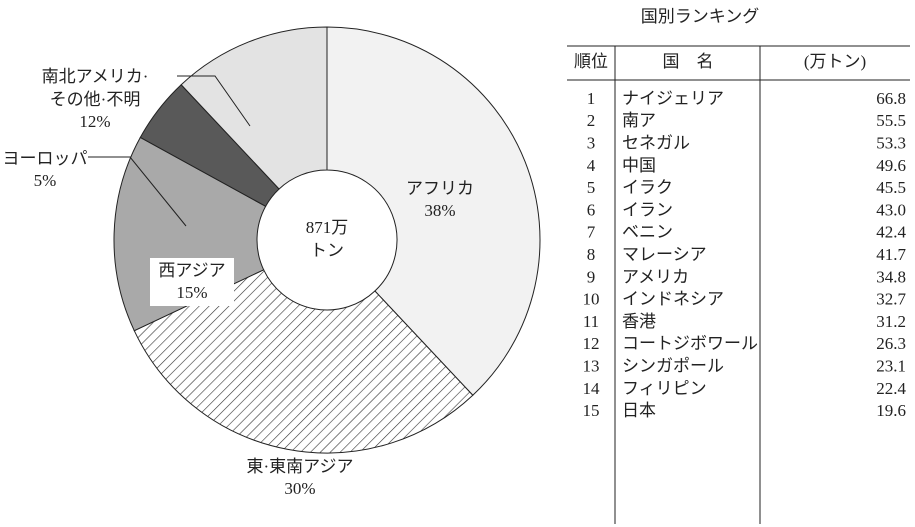  What do you see at coordinates (688, 61) in the screenshot?
I see `table-header: 国 名` at bounding box center [688, 61].